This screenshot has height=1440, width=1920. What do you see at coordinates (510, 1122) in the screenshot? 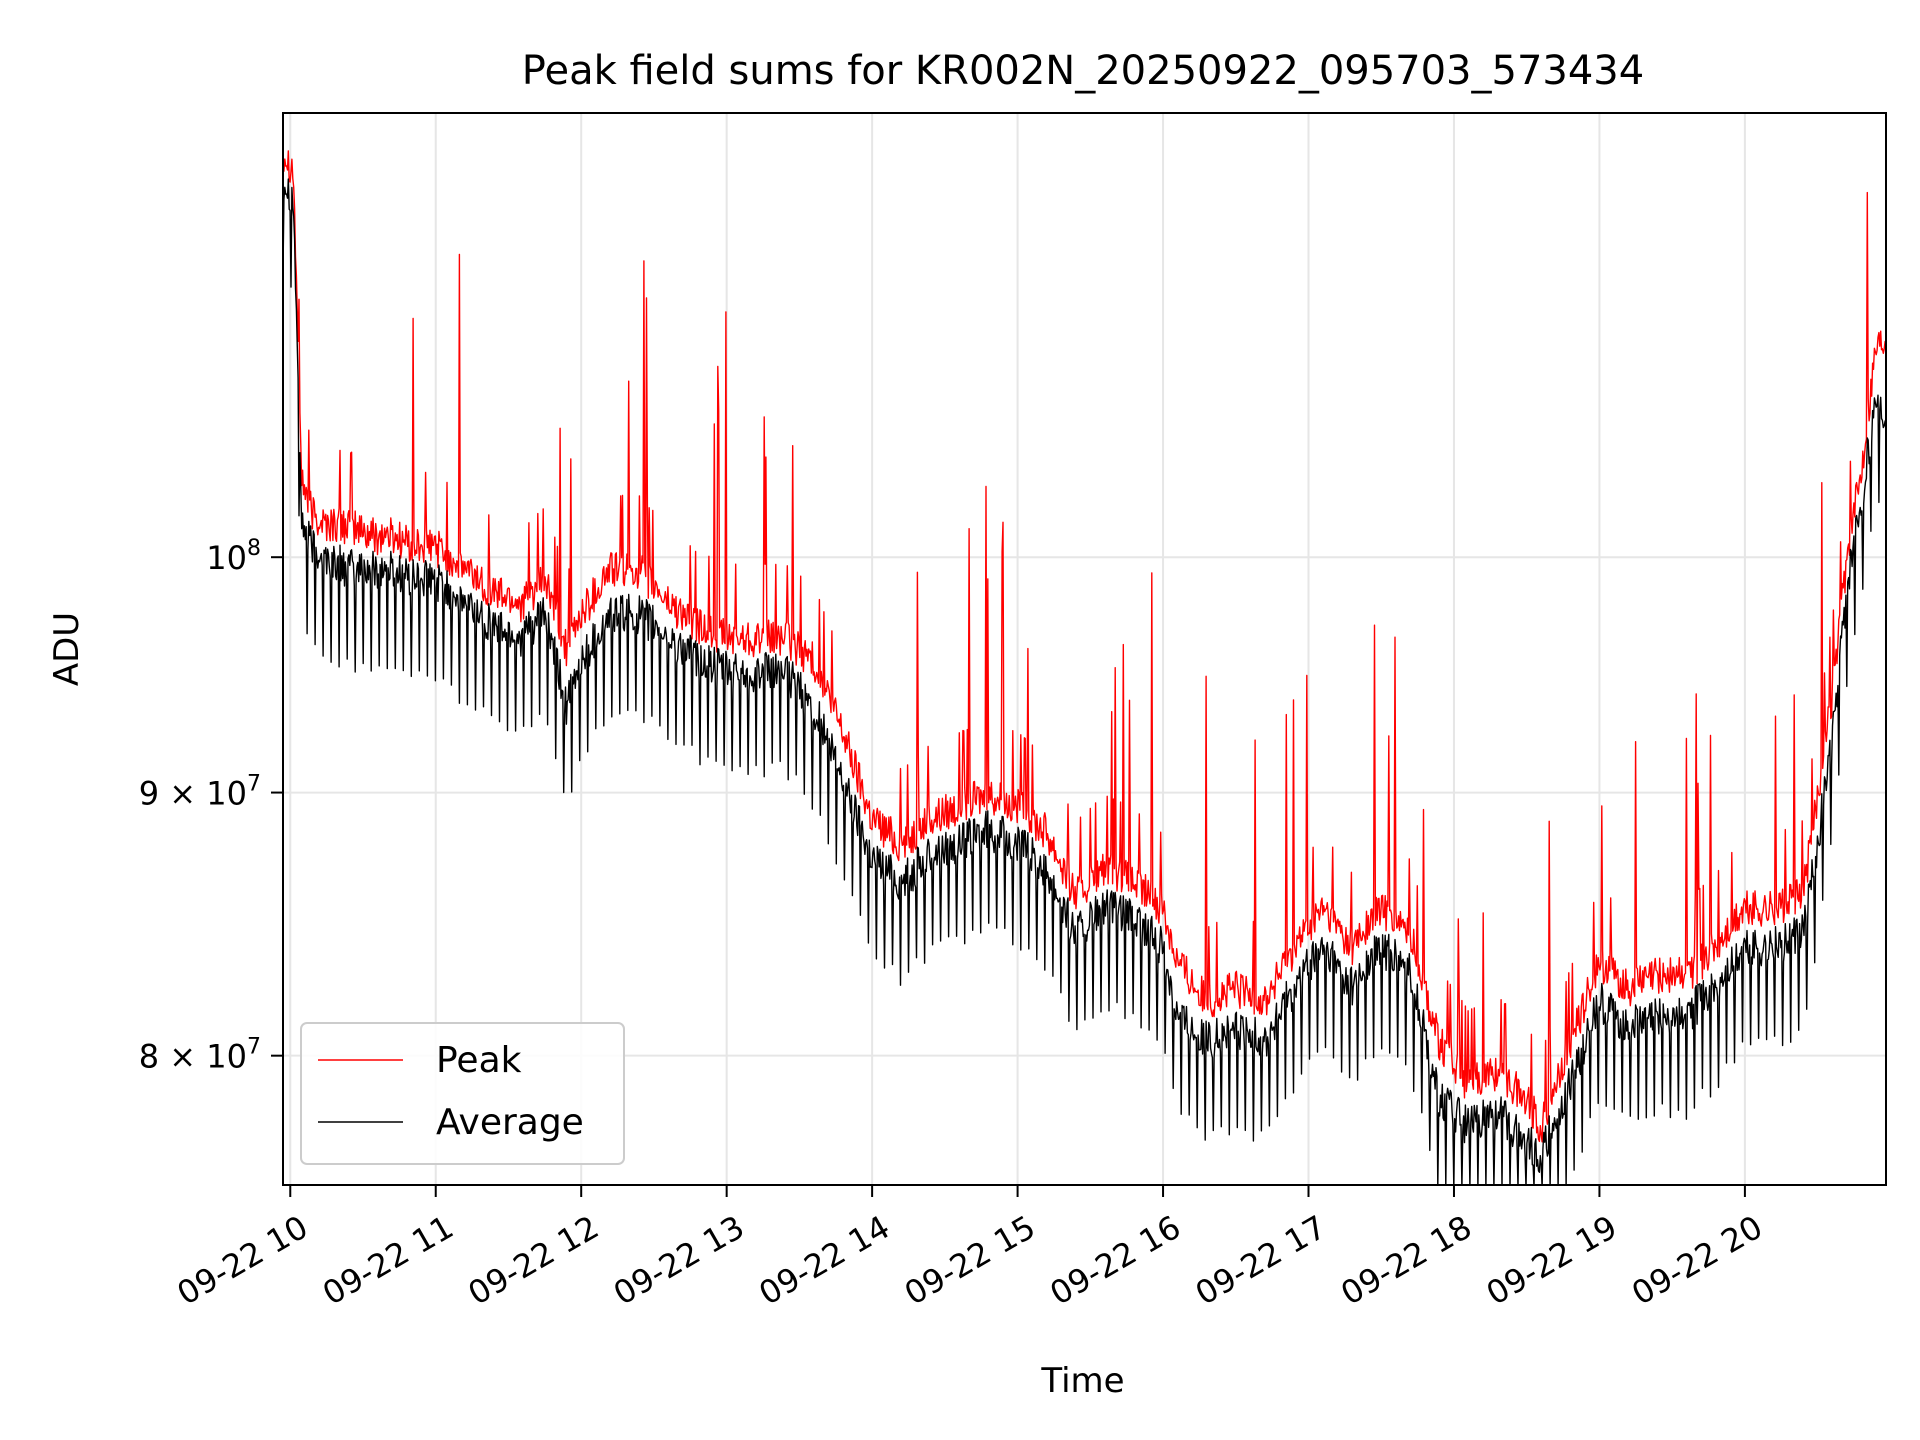
I see `legend-average-label: Average` at bounding box center [510, 1122].